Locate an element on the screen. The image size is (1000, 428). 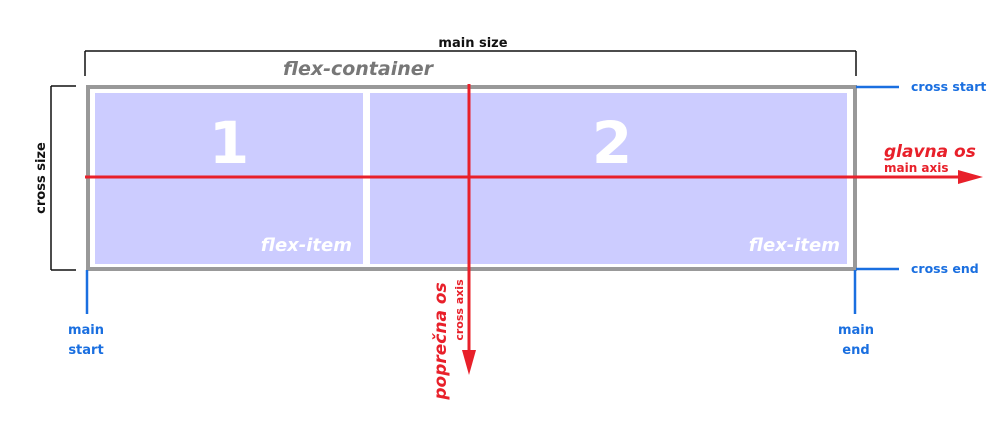
cross-axis-label: cross axis is located at coordinates (459, 310).